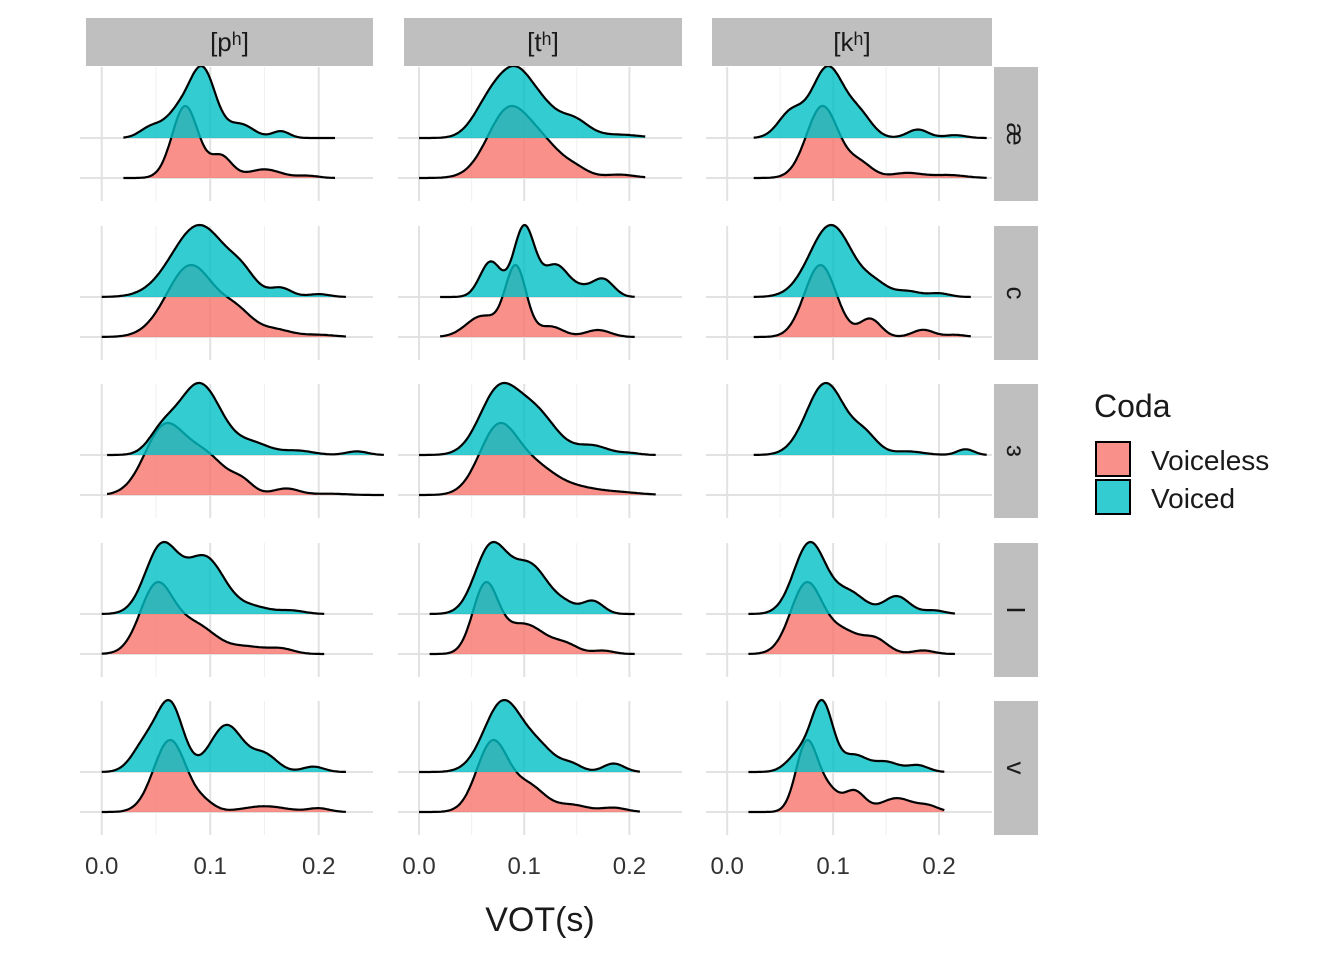  What do you see at coordinates (1113, 497) in the screenshot?
I see `legend-swatch-voiced` at bounding box center [1113, 497].